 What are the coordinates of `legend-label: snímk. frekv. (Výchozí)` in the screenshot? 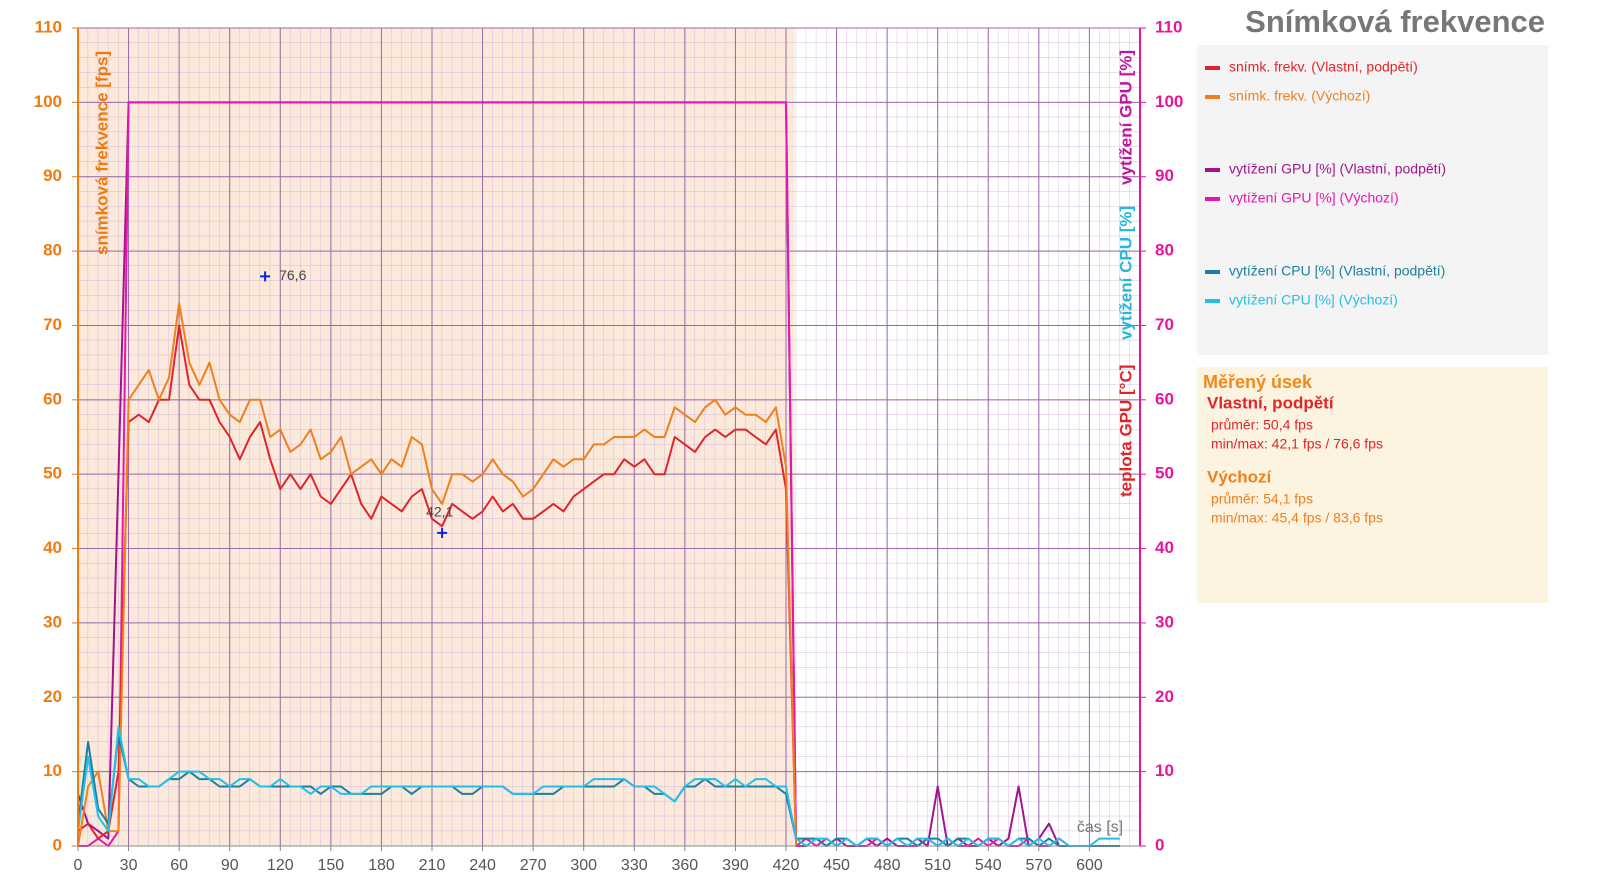 It's located at (1299, 96).